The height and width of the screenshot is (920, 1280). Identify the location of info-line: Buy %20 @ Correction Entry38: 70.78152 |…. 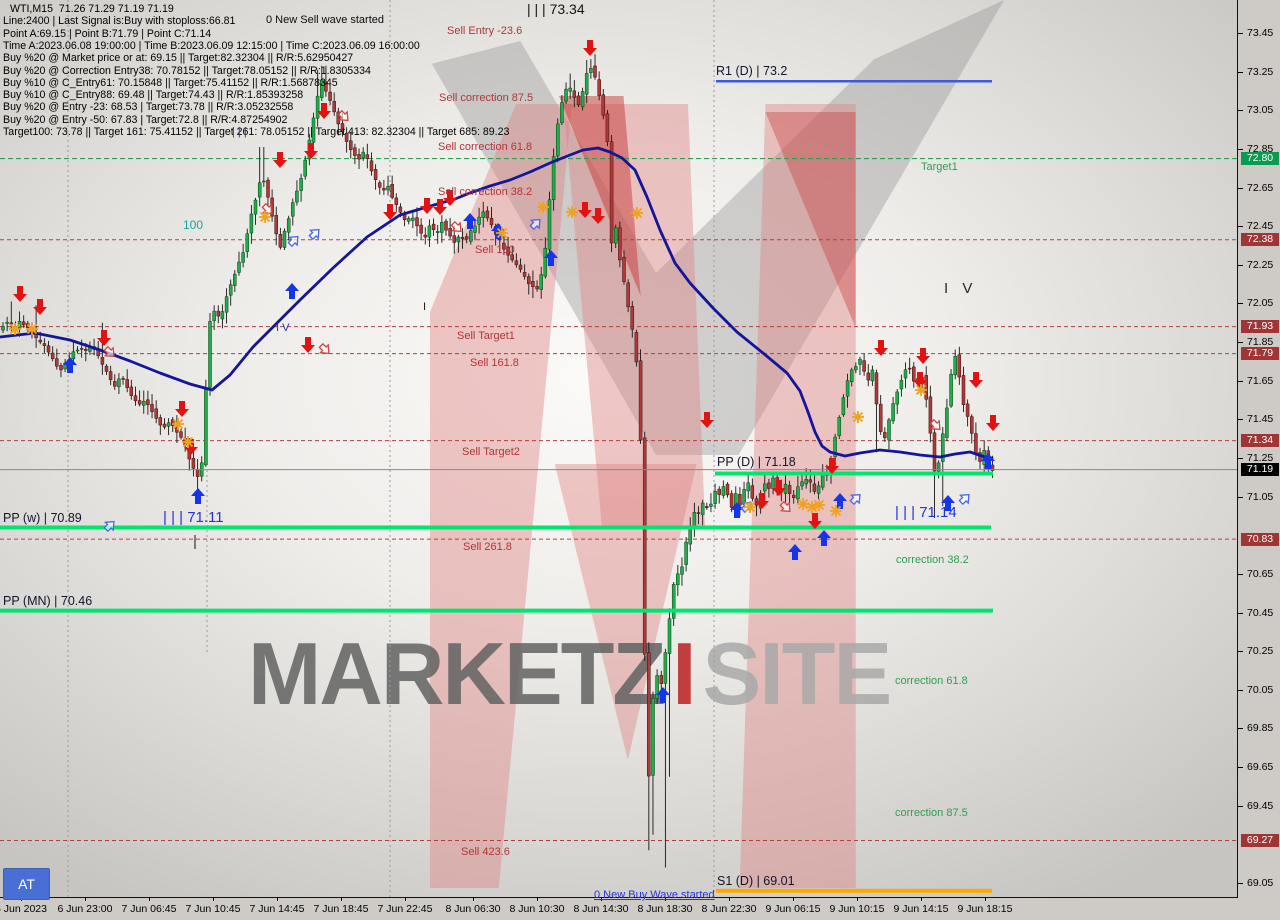
(187, 70).